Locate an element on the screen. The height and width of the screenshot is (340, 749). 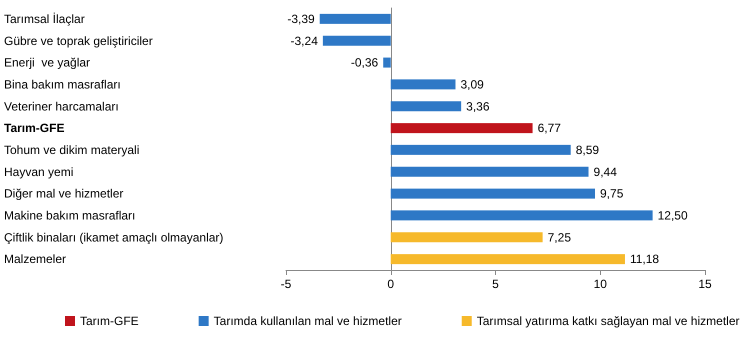
legend-label: Tarımsal yatırıma katkı sağlayan mal ve hizmetler is located at coordinates (608, 321).